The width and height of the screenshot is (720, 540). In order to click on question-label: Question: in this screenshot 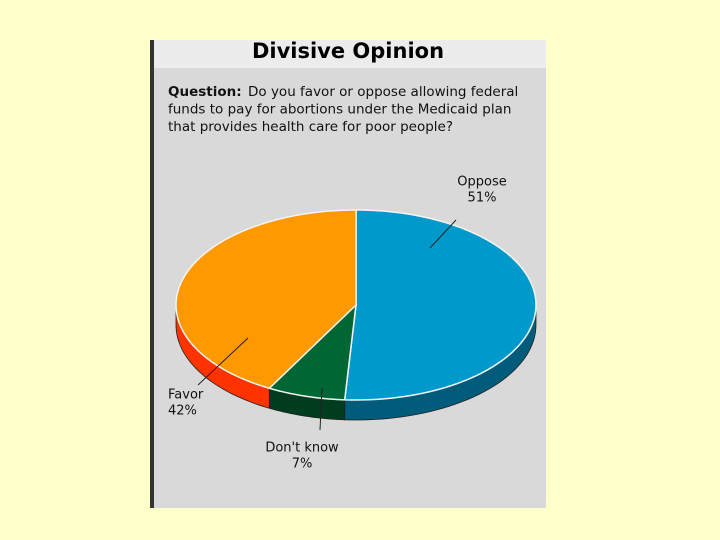, I will do `click(205, 92)`.